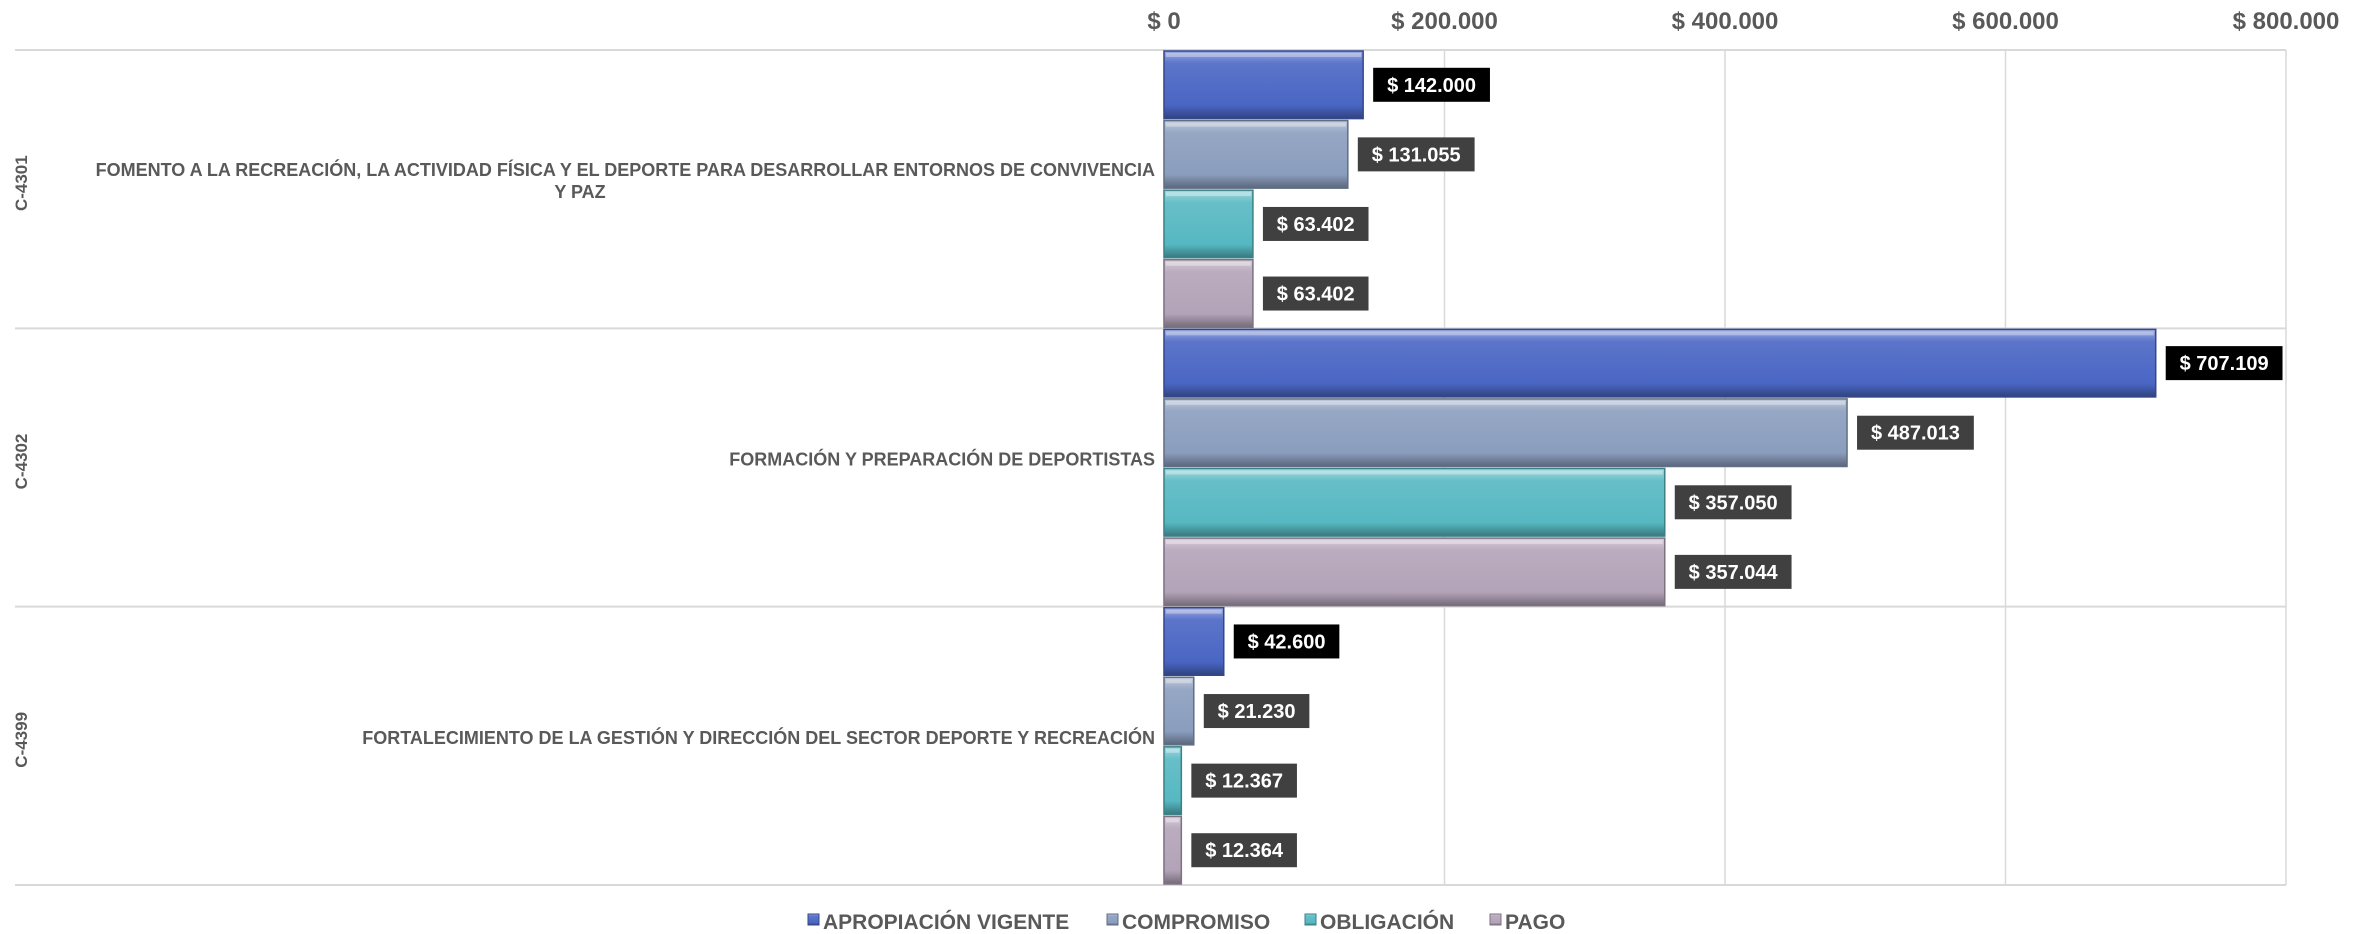  I want to click on category-code: C-4301, so click(21, 183).